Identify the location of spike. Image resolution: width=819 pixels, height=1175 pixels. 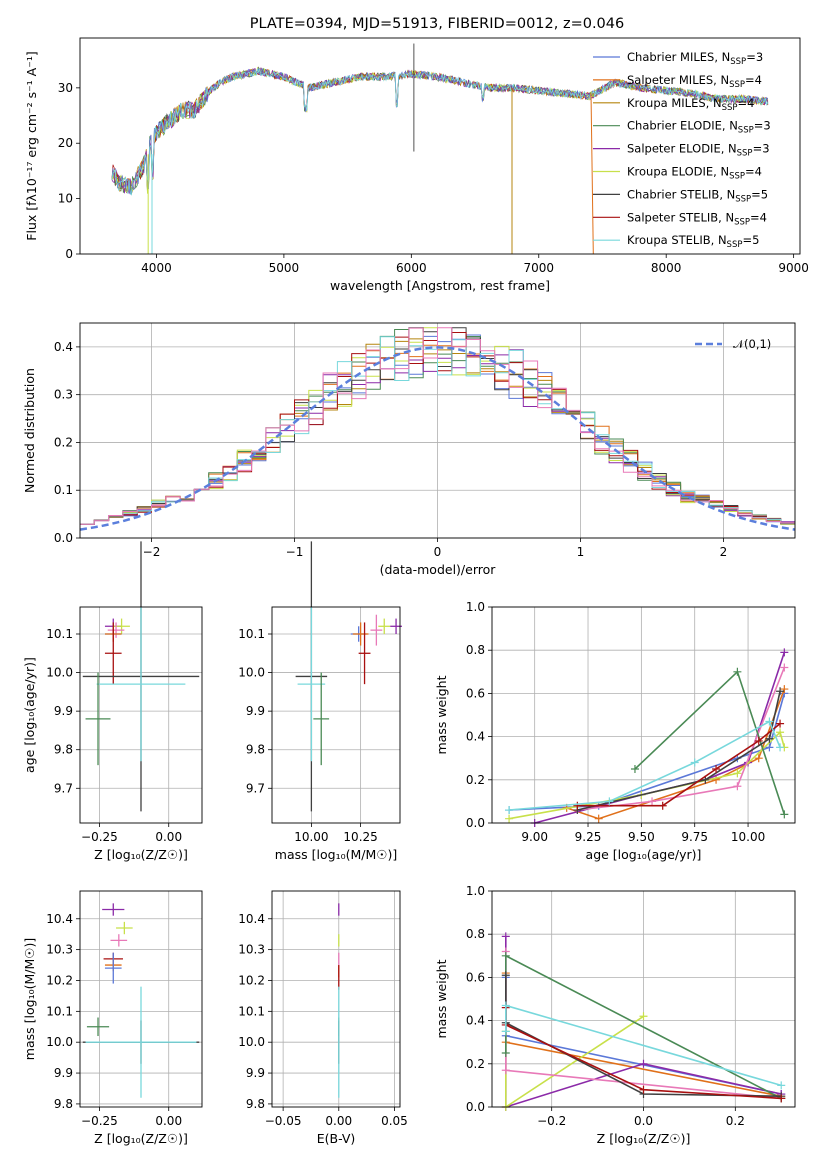
(592, 174).